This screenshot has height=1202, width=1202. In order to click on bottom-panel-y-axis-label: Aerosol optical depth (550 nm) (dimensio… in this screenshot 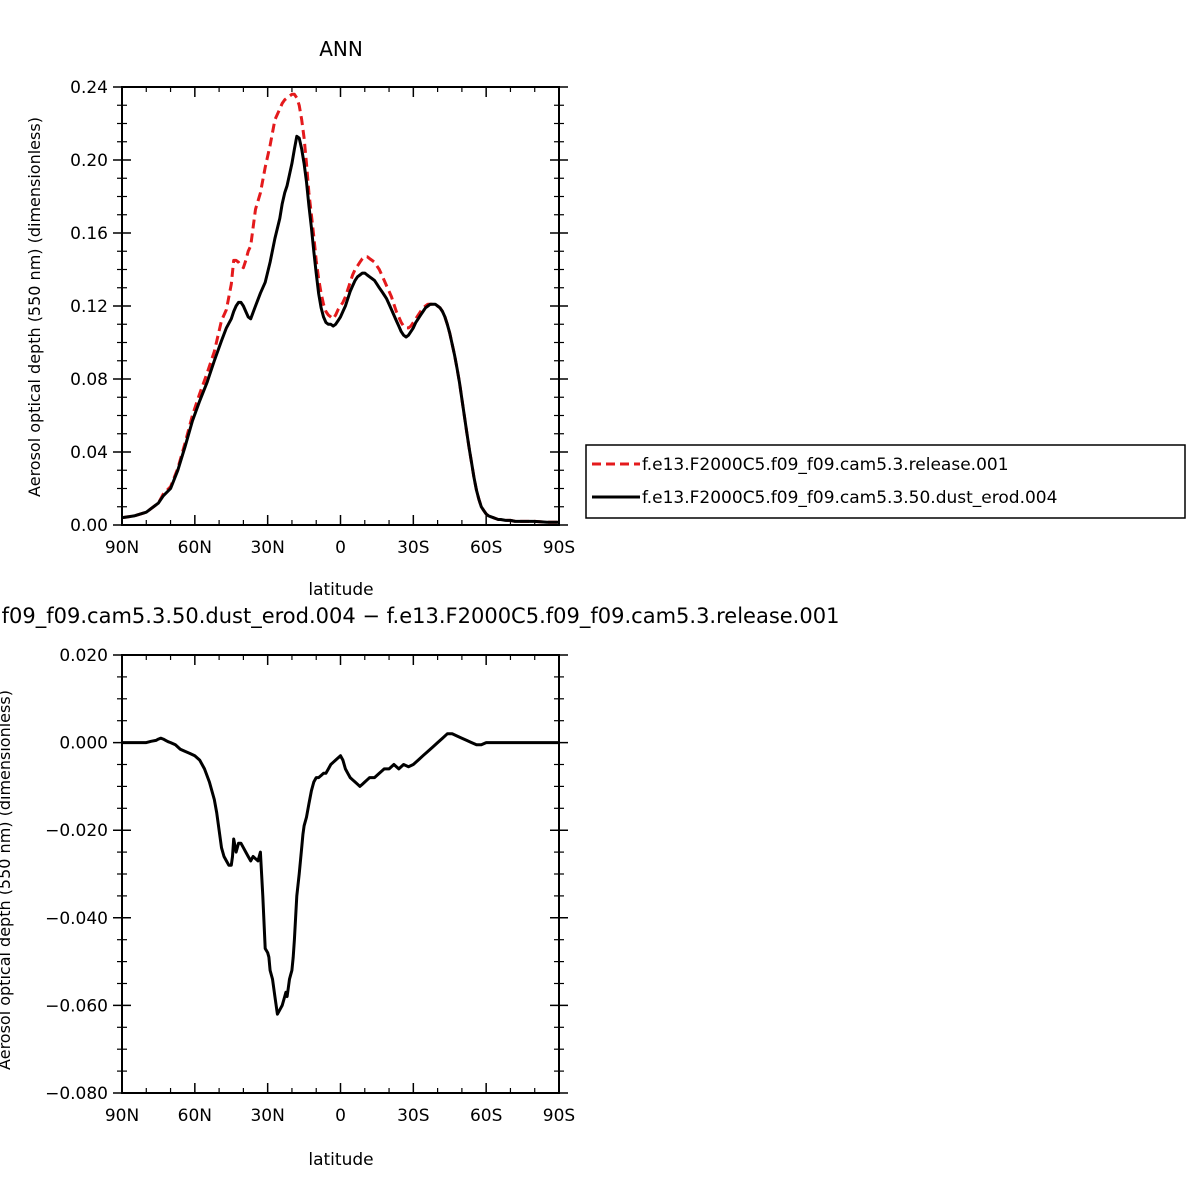, I will do `click(7, 880)`.